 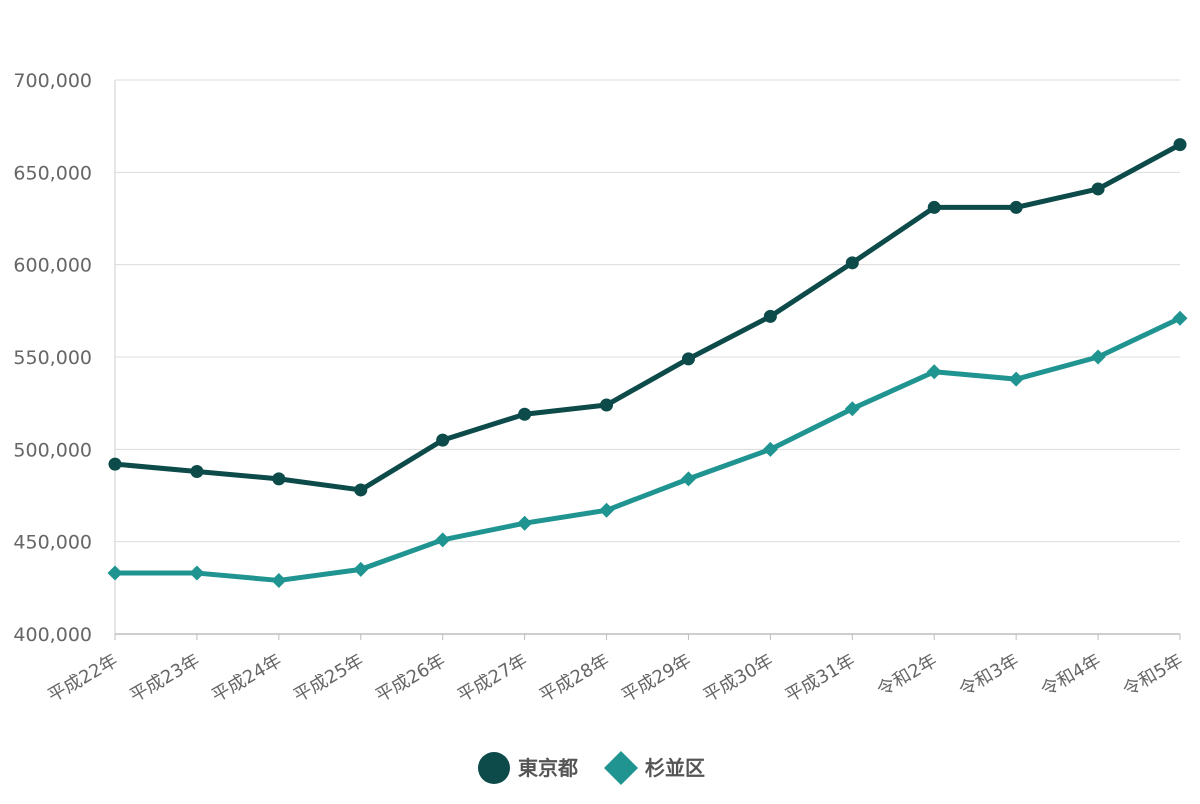 I want to click on legend-circle-icon, so click(x=494, y=768).